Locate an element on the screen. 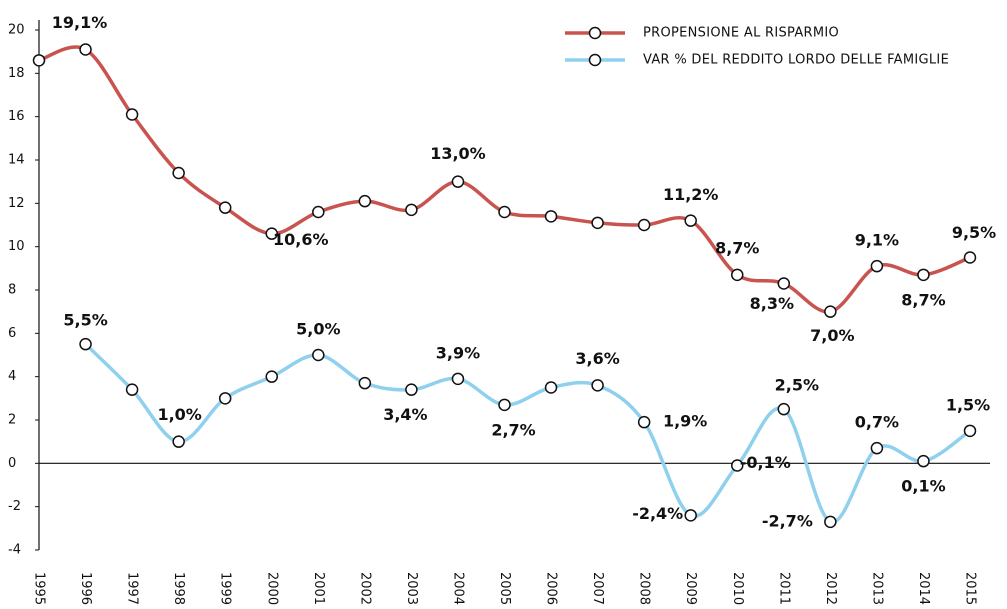 This screenshot has width=1007, height=609. legend-label: PROPENSIONE AL RISPARMIO is located at coordinates (741, 33).